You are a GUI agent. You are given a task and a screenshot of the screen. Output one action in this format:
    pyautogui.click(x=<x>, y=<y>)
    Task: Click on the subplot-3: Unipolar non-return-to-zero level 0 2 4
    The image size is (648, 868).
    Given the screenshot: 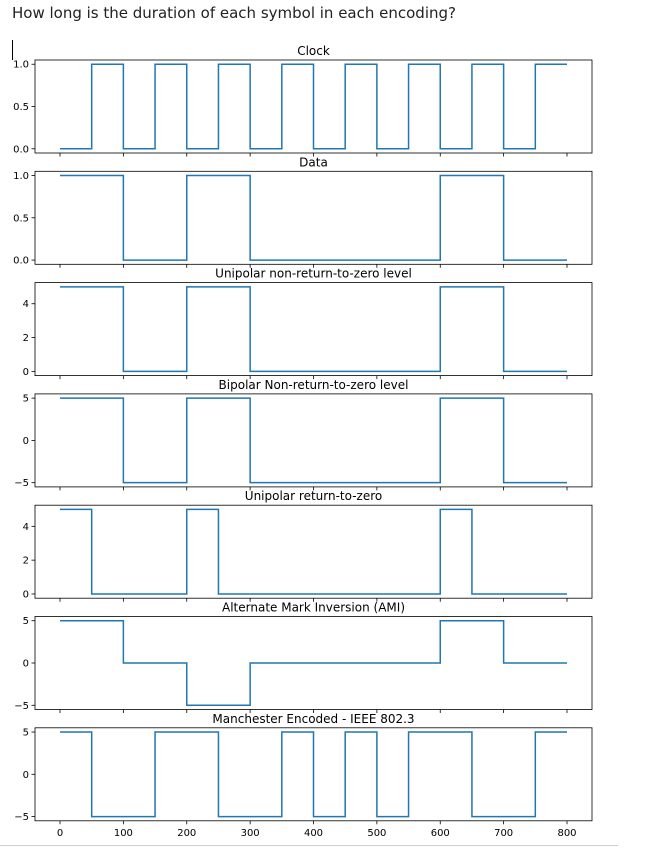 What is the action you would take?
    pyautogui.click(x=308, y=323)
    